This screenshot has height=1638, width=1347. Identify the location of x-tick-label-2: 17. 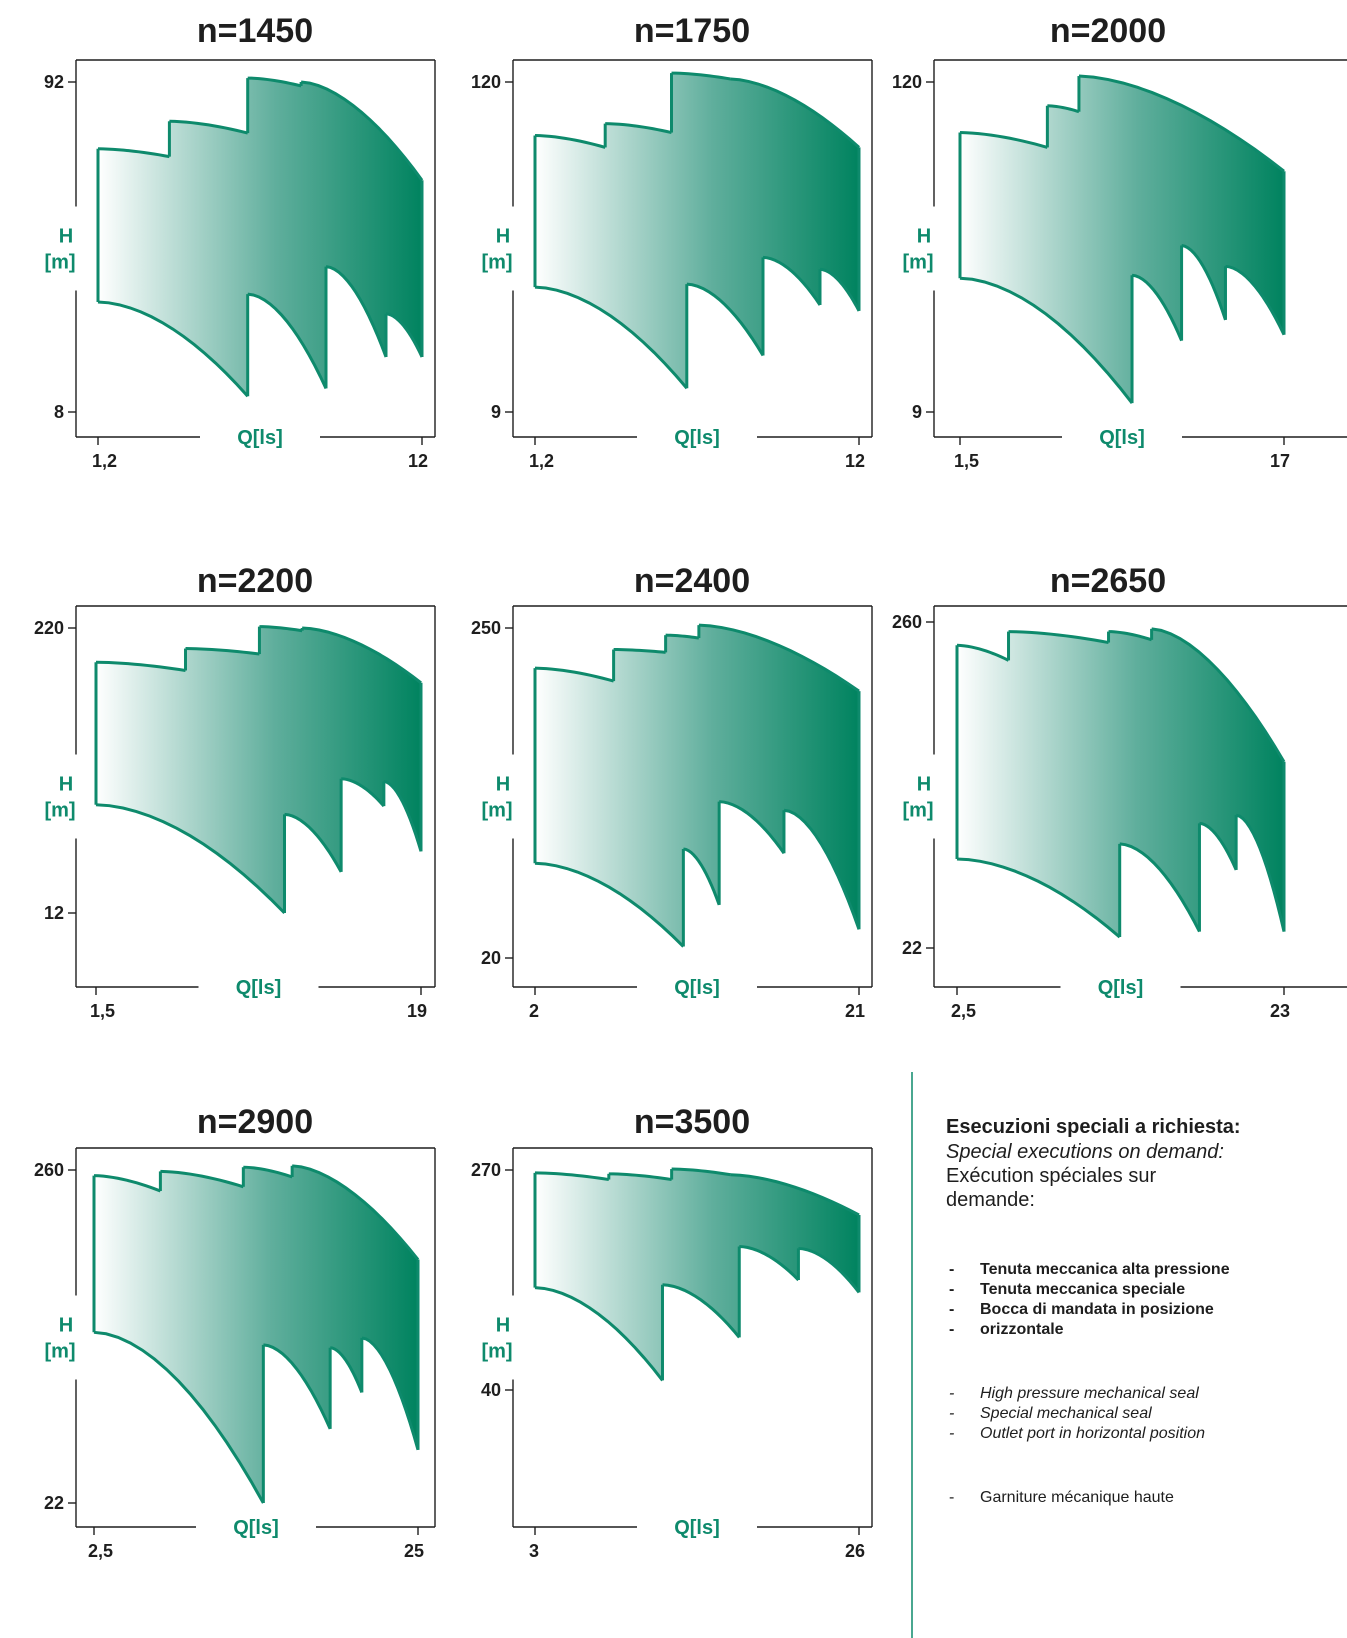
(1280, 461).